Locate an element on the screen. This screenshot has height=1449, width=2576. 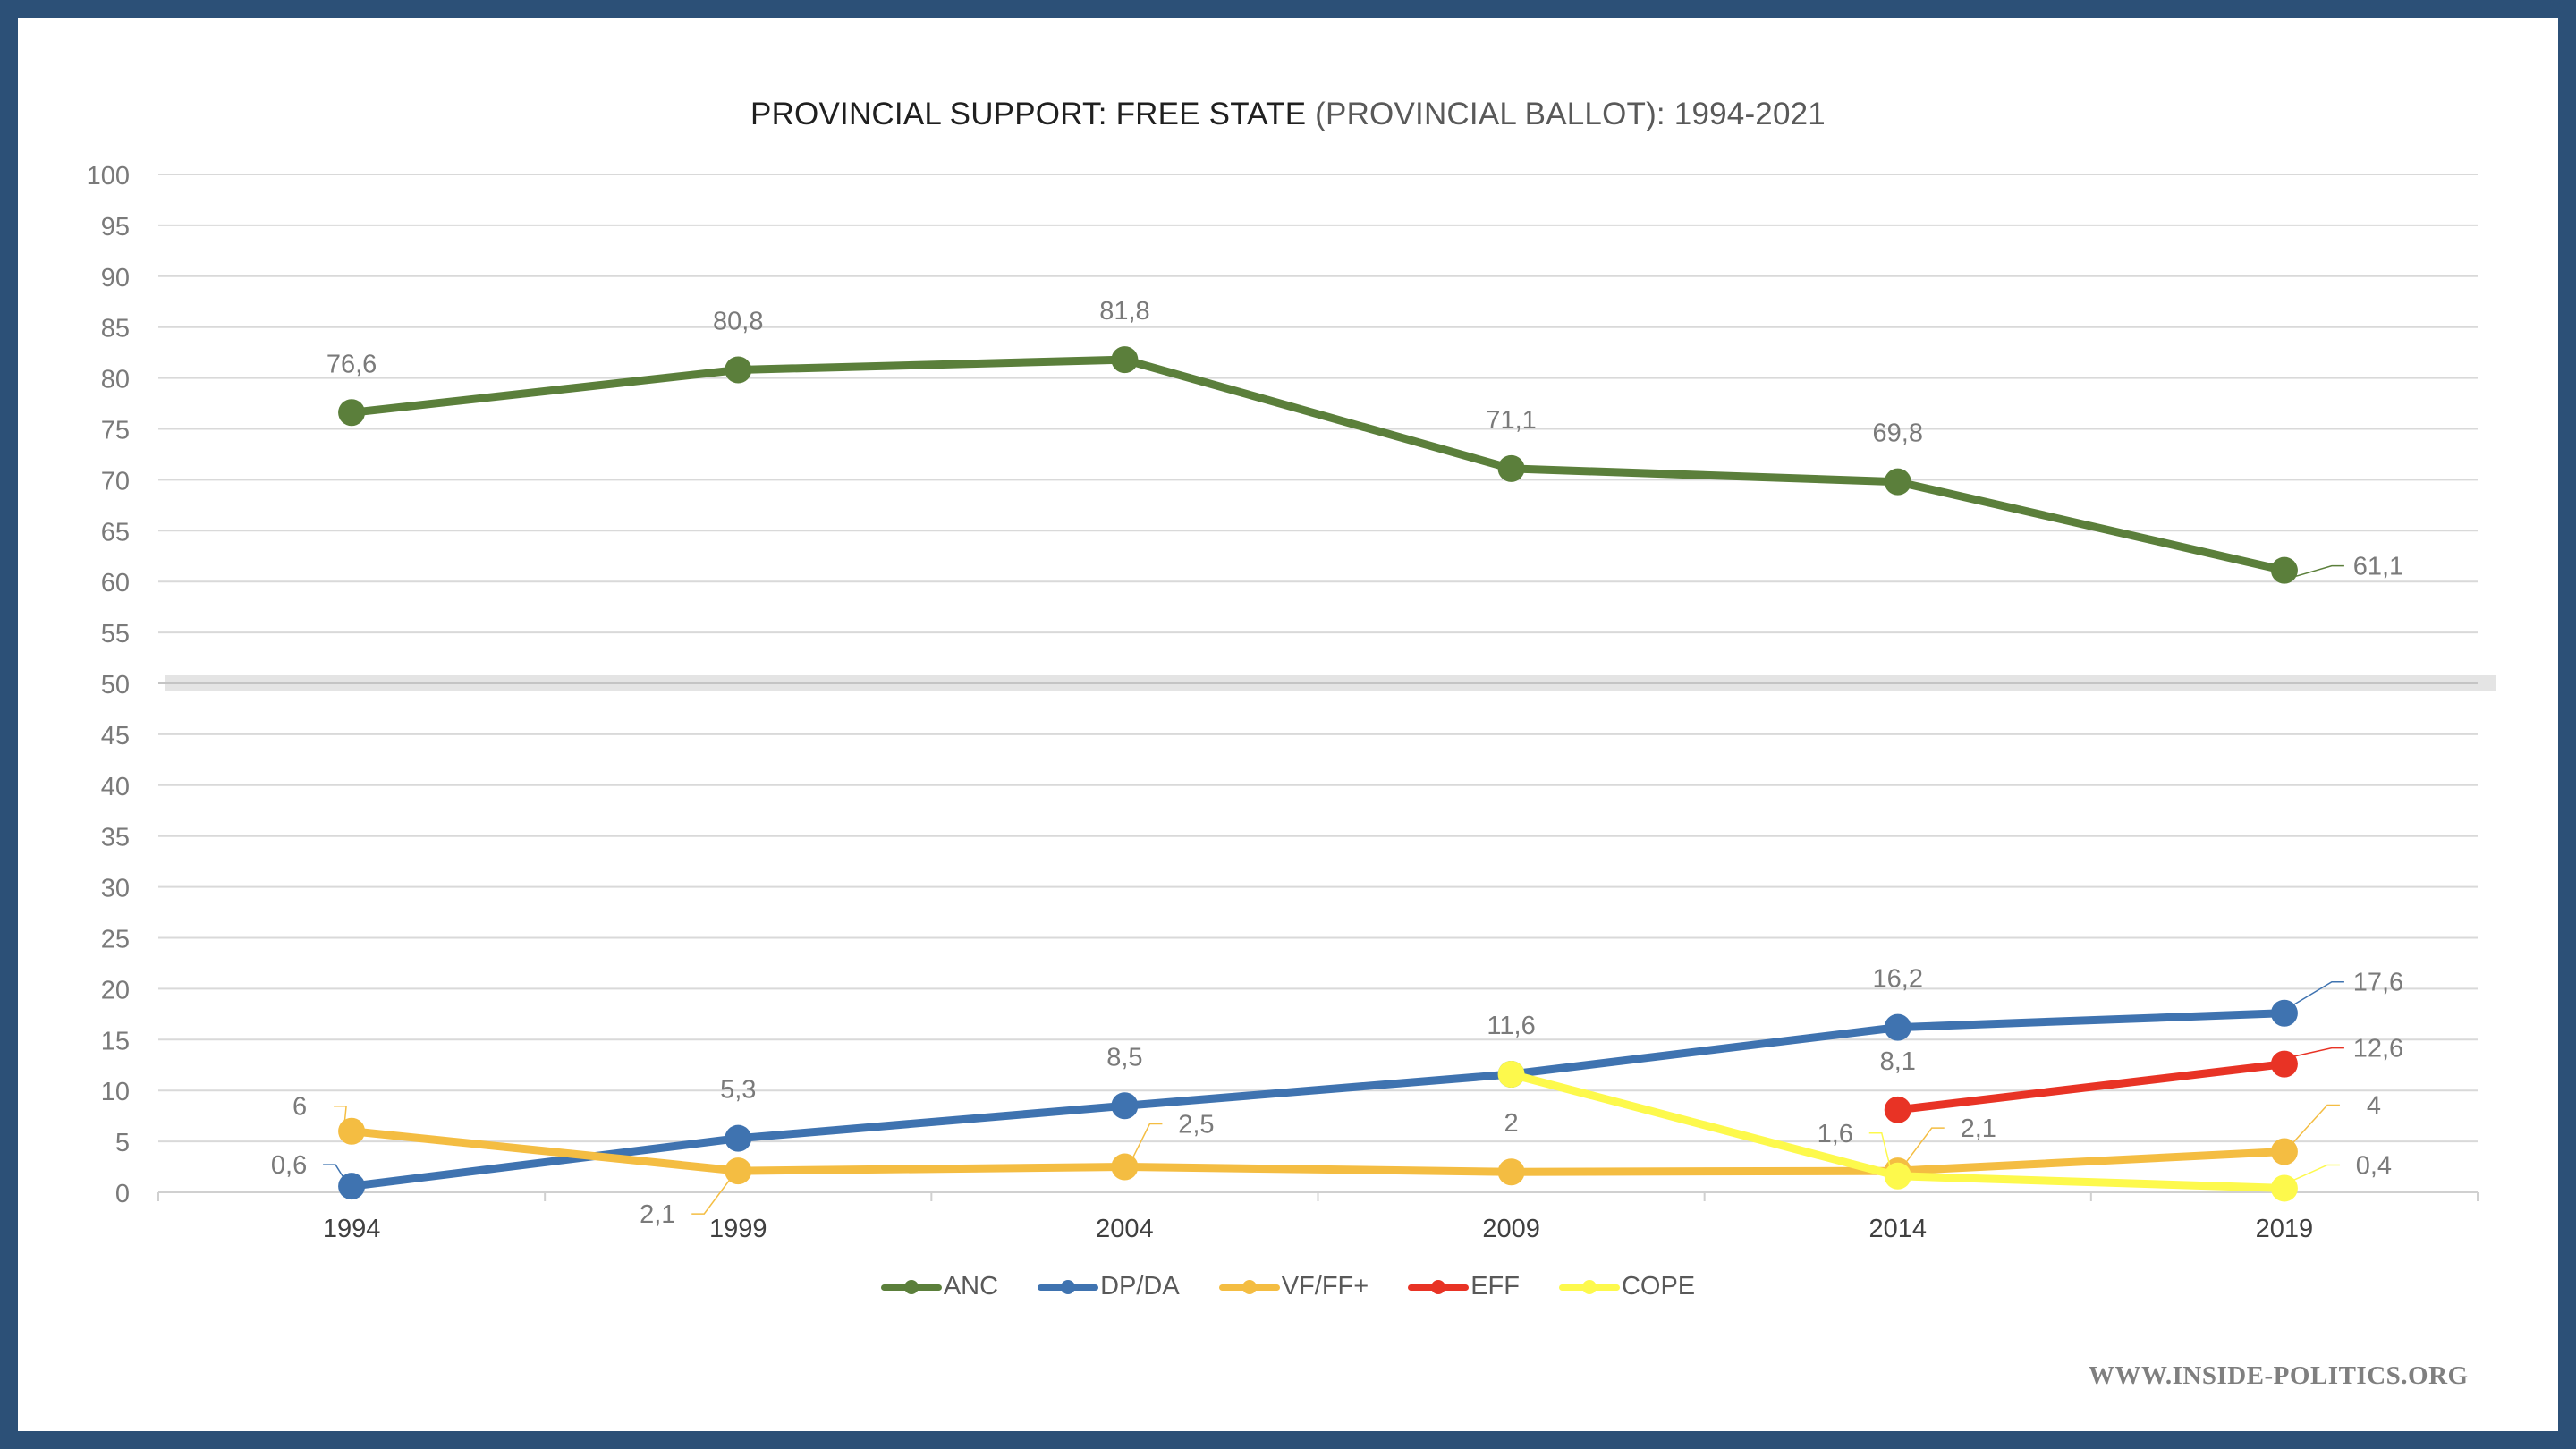
data-label: 4 is located at coordinates (2374, 1105).